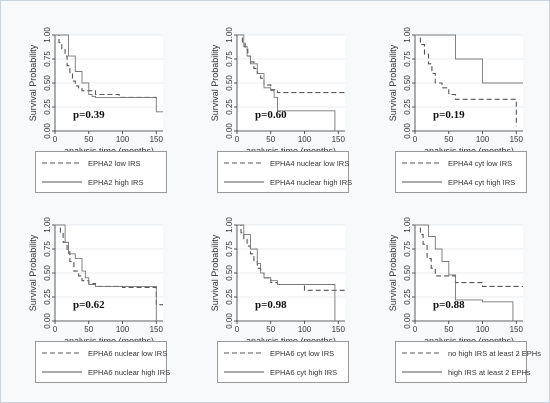 The height and width of the screenshot is (403, 550). I want to click on legend-entry: EPHA4 cyt low IRS, so click(461, 164).